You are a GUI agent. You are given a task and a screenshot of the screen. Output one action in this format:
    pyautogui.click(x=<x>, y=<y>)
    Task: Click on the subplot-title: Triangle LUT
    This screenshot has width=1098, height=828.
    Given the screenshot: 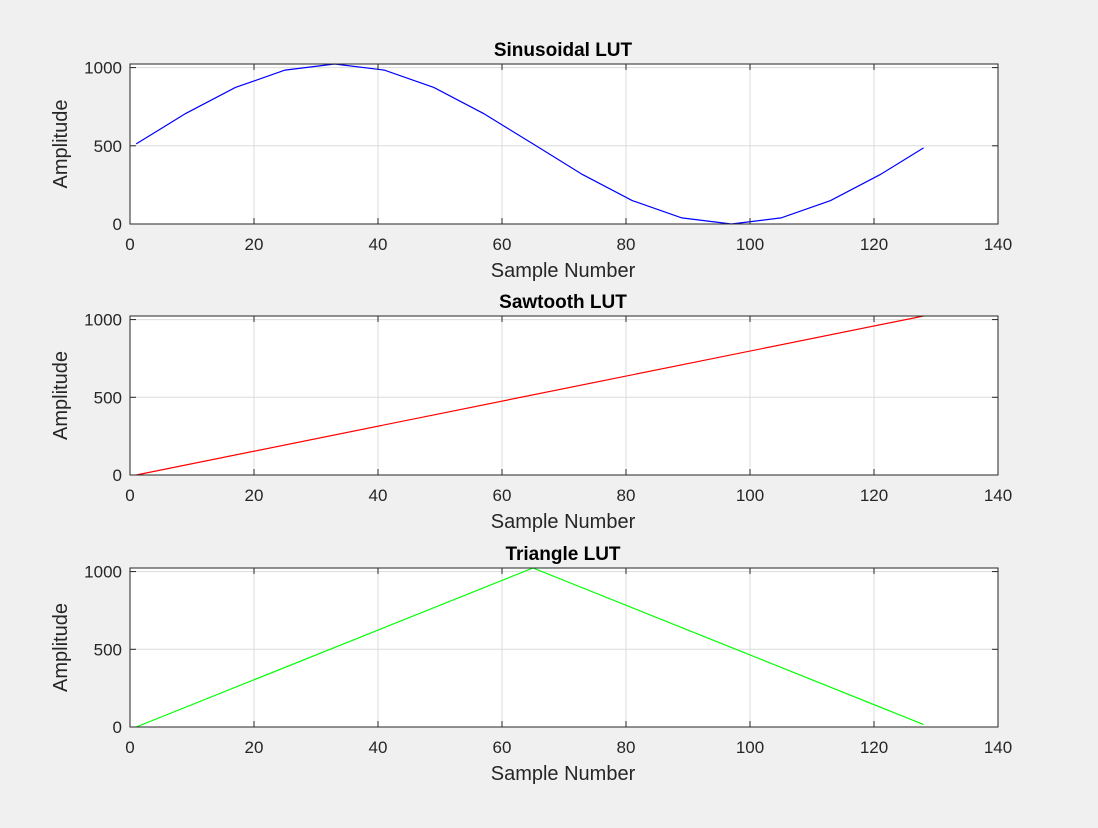 What is the action you would take?
    pyautogui.click(x=562, y=554)
    